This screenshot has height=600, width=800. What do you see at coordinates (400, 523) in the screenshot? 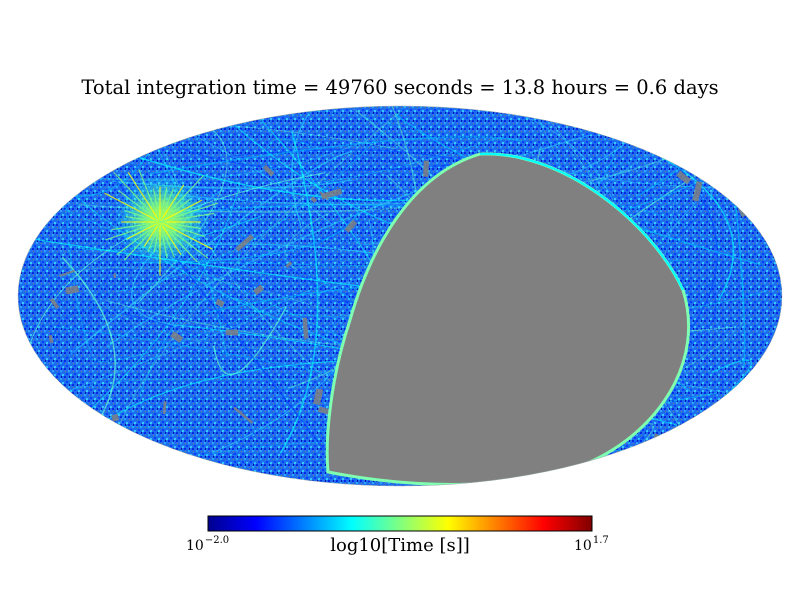
I see `colorbar` at bounding box center [400, 523].